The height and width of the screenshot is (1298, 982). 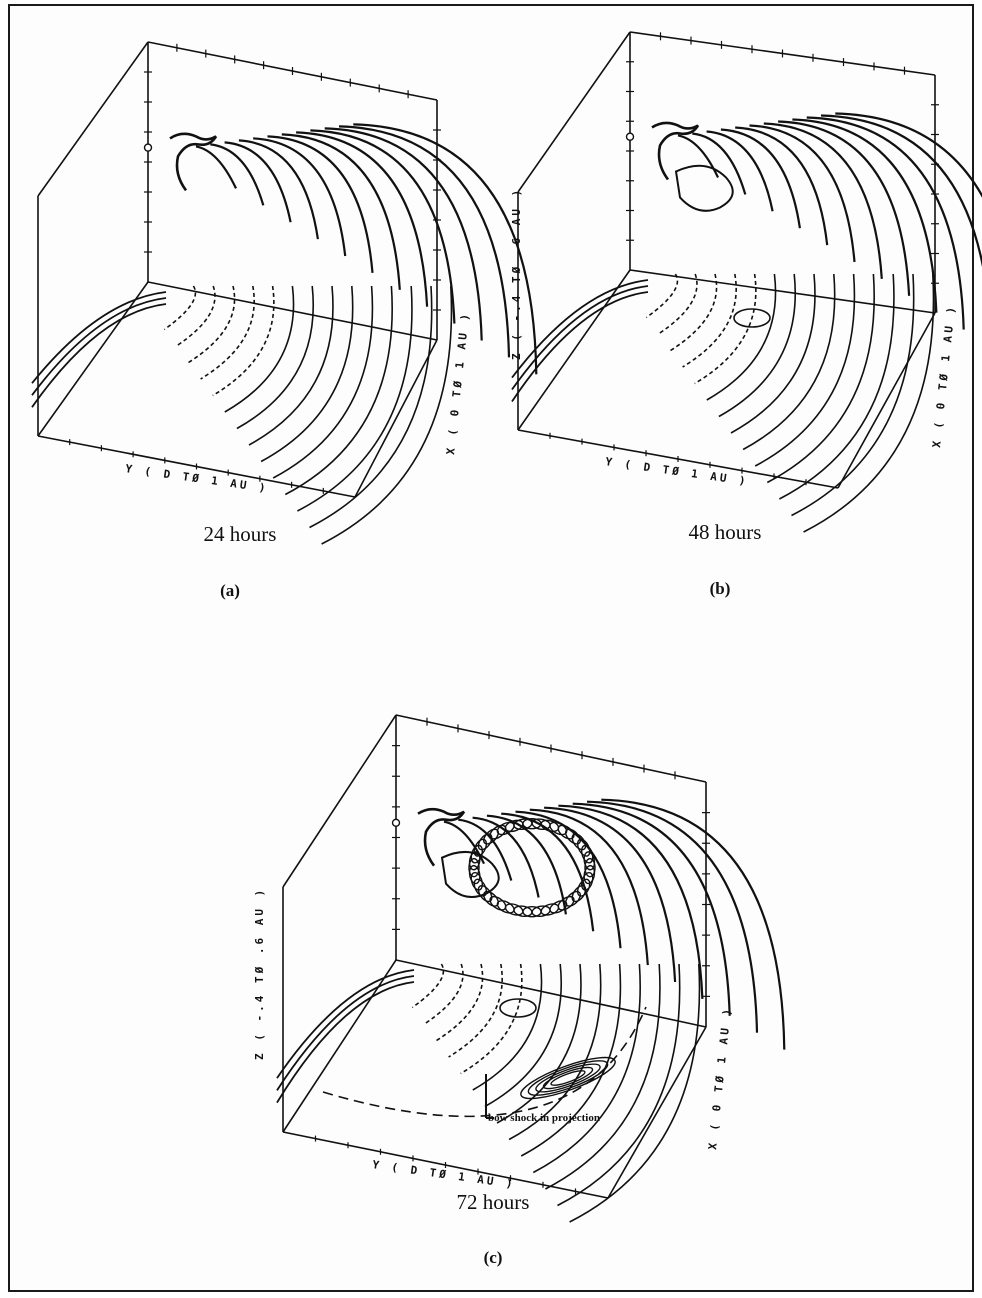 I want to click on panel-c-label: (c), so click(x=493, y=1257).